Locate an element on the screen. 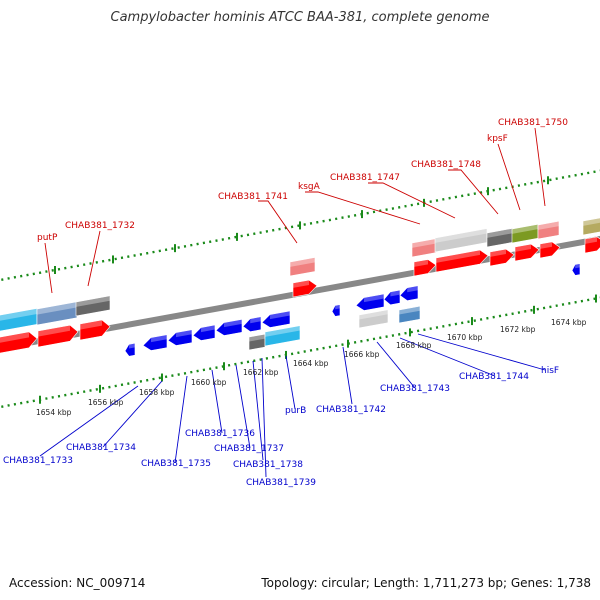 The width and height of the screenshot is (600, 600). accession-text: Accession: NC_009714 is located at coordinates (77, 583).